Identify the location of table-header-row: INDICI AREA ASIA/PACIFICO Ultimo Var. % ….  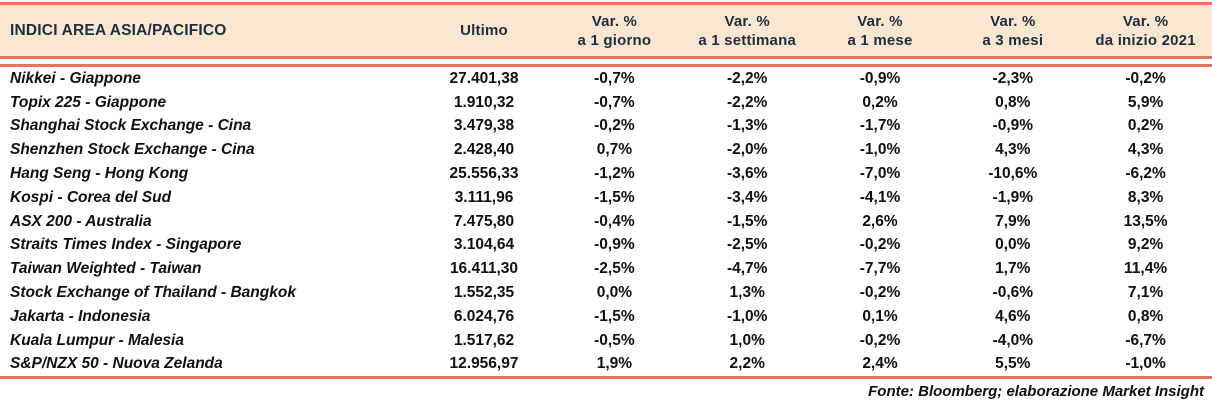
(606, 30).